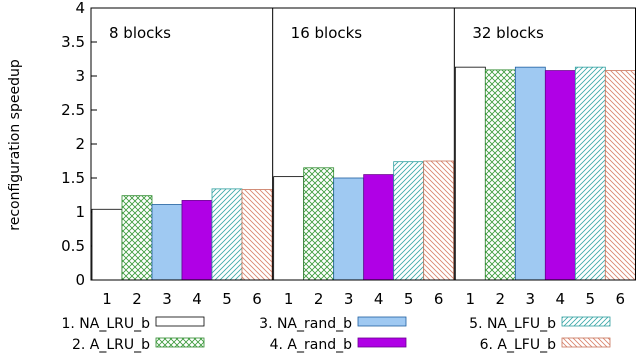 Image resolution: width=636 pixels, height=360 pixels. I want to click on legend-item: 5. NA_LFU_b, so click(540, 324).